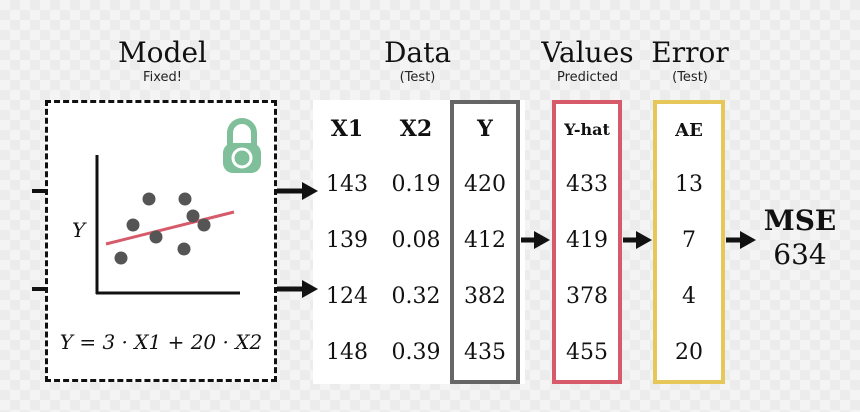 This screenshot has height=412, width=860. I want to click on error-value: 7, so click(689, 240).